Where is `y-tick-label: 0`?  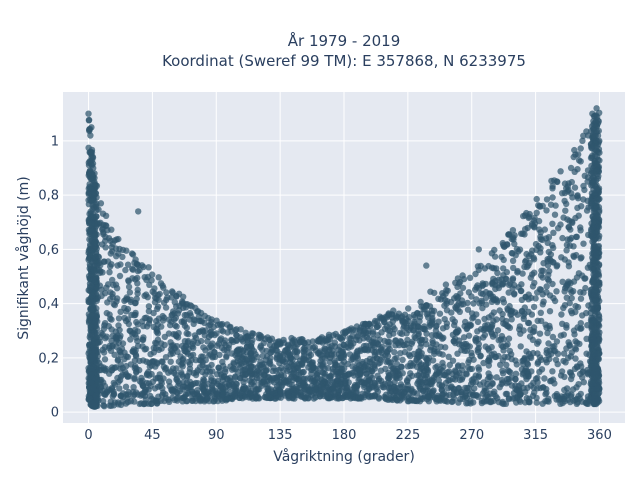
y-tick-label: 0 is located at coordinates (55, 413).